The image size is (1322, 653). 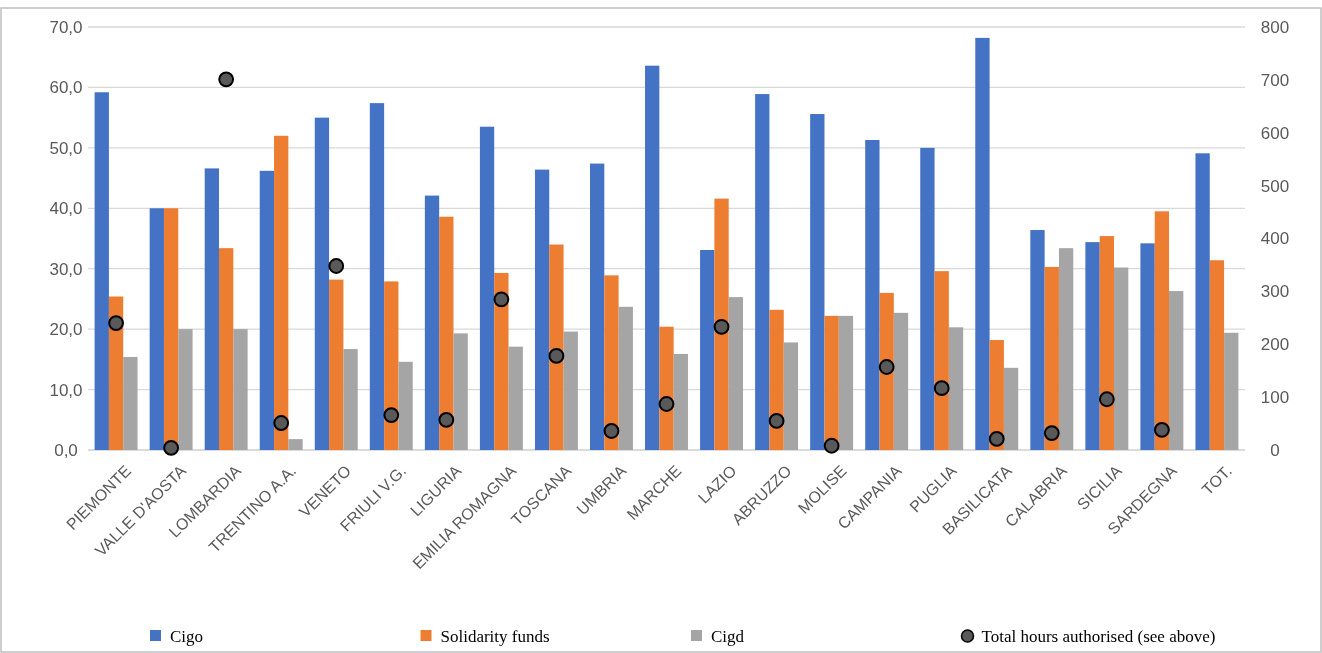 What do you see at coordinates (1275, 398) in the screenshot?
I see `y2-tick-label: 100` at bounding box center [1275, 398].